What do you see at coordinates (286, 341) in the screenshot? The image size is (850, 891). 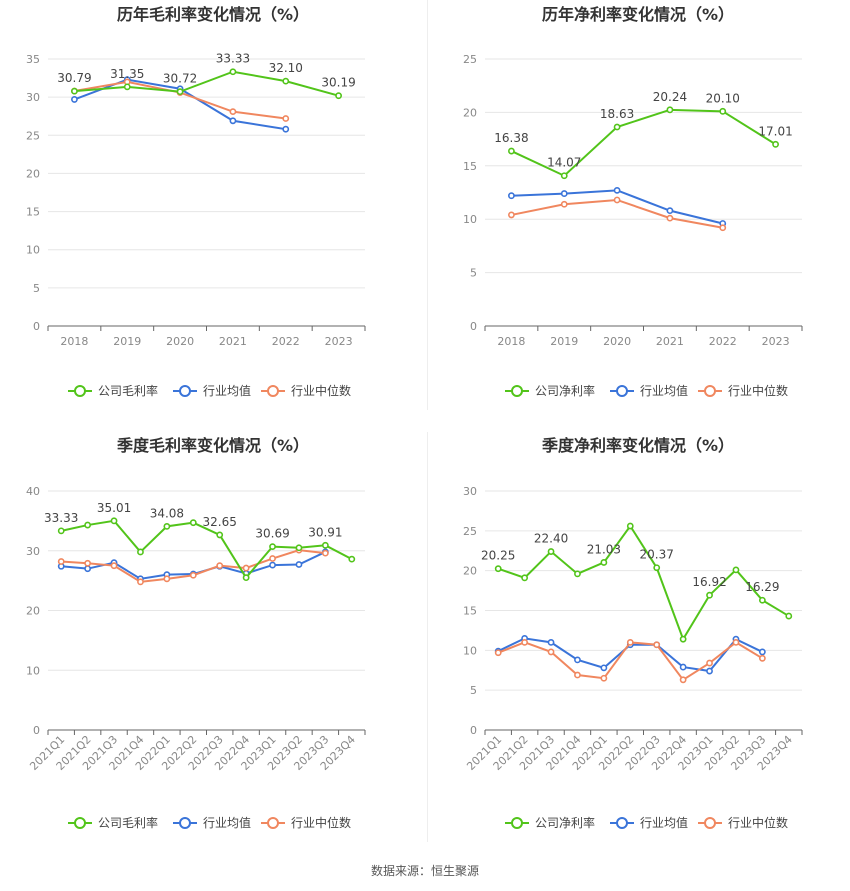 I see `x-tick-label: 2022` at bounding box center [286, 341].